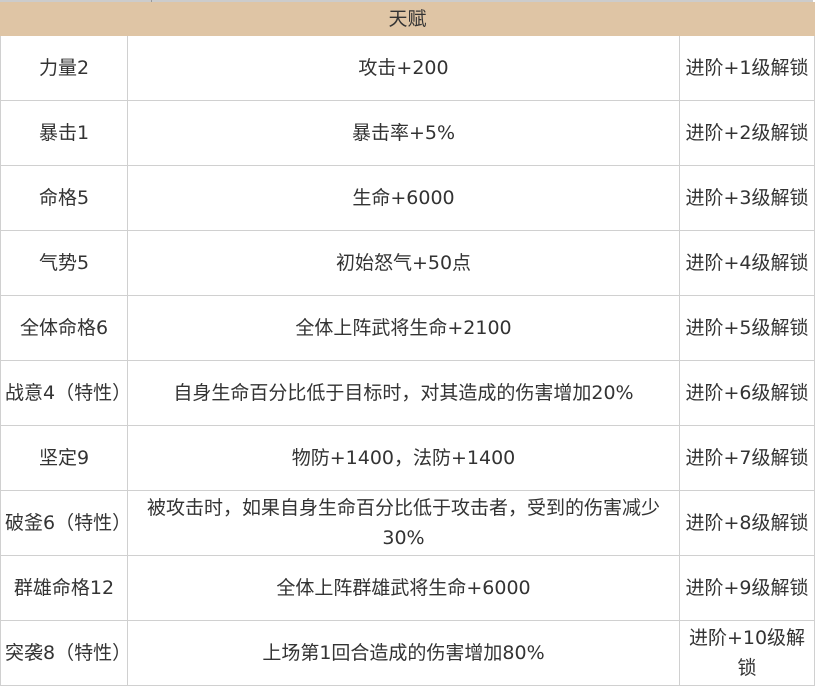 This screenshot has width=816, height=686. I want to click on talent-name-cell: 坚定9, so click(64, 458).